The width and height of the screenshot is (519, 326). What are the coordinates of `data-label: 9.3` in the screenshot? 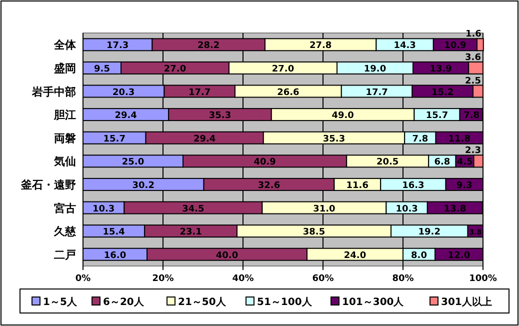 It's located at (464, 185).